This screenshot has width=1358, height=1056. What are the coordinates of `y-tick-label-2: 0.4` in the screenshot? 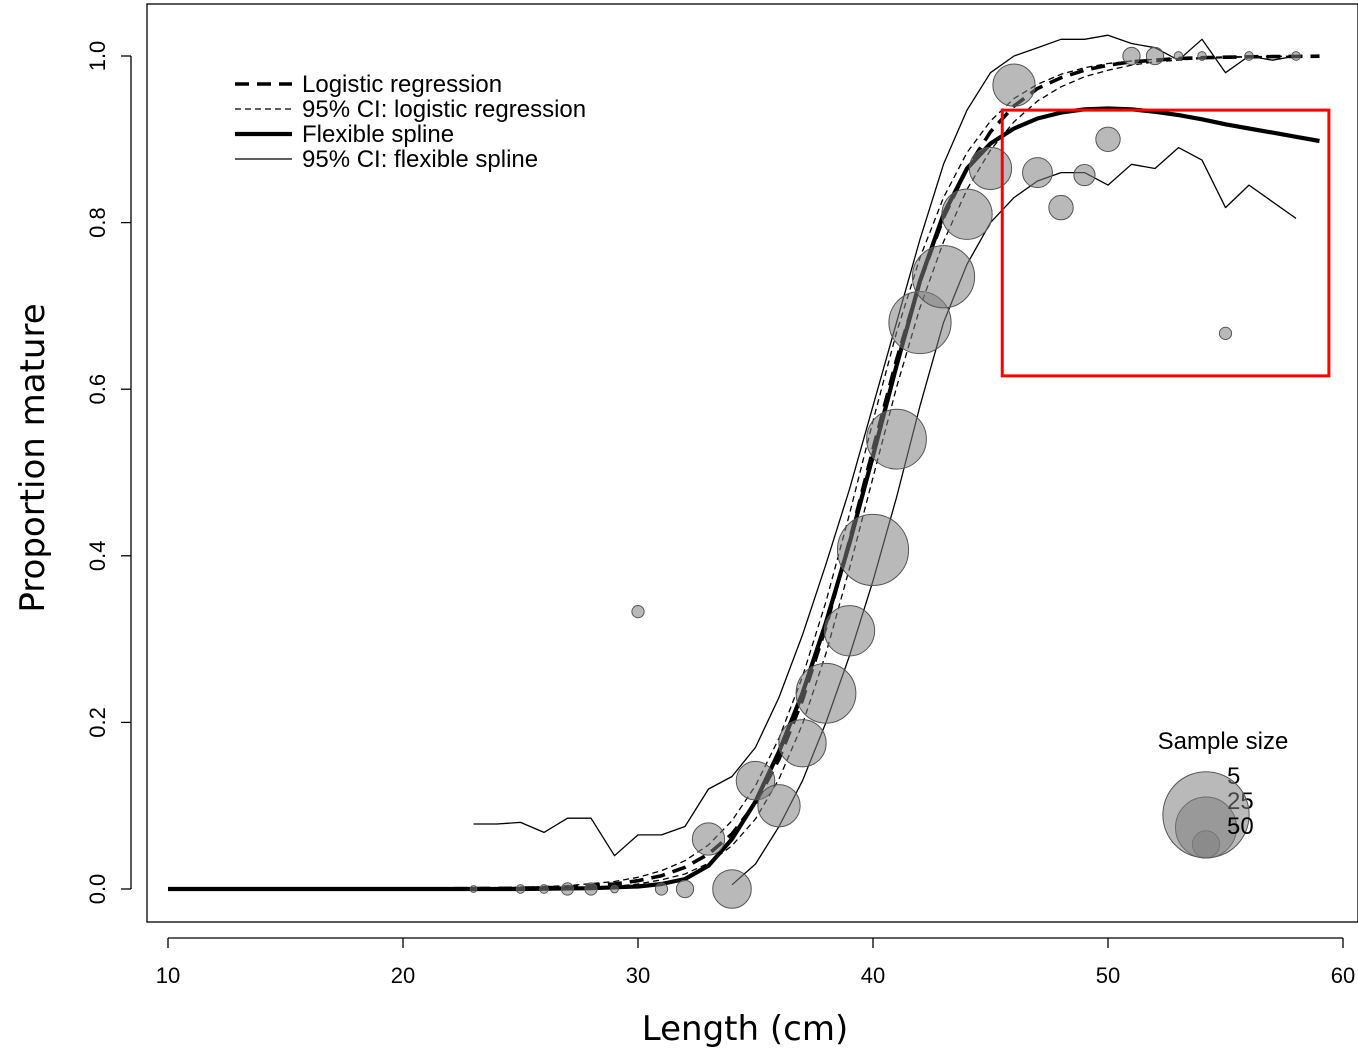 It's located at (97, 556).